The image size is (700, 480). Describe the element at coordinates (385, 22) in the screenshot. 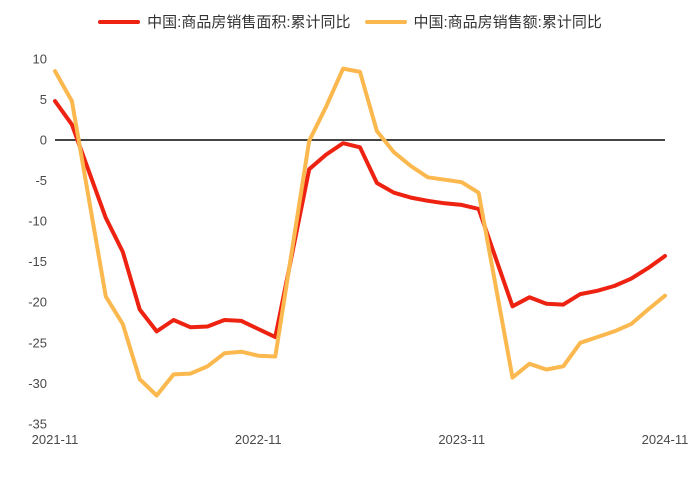

I see `legend-line-swatch-gold` at that location.